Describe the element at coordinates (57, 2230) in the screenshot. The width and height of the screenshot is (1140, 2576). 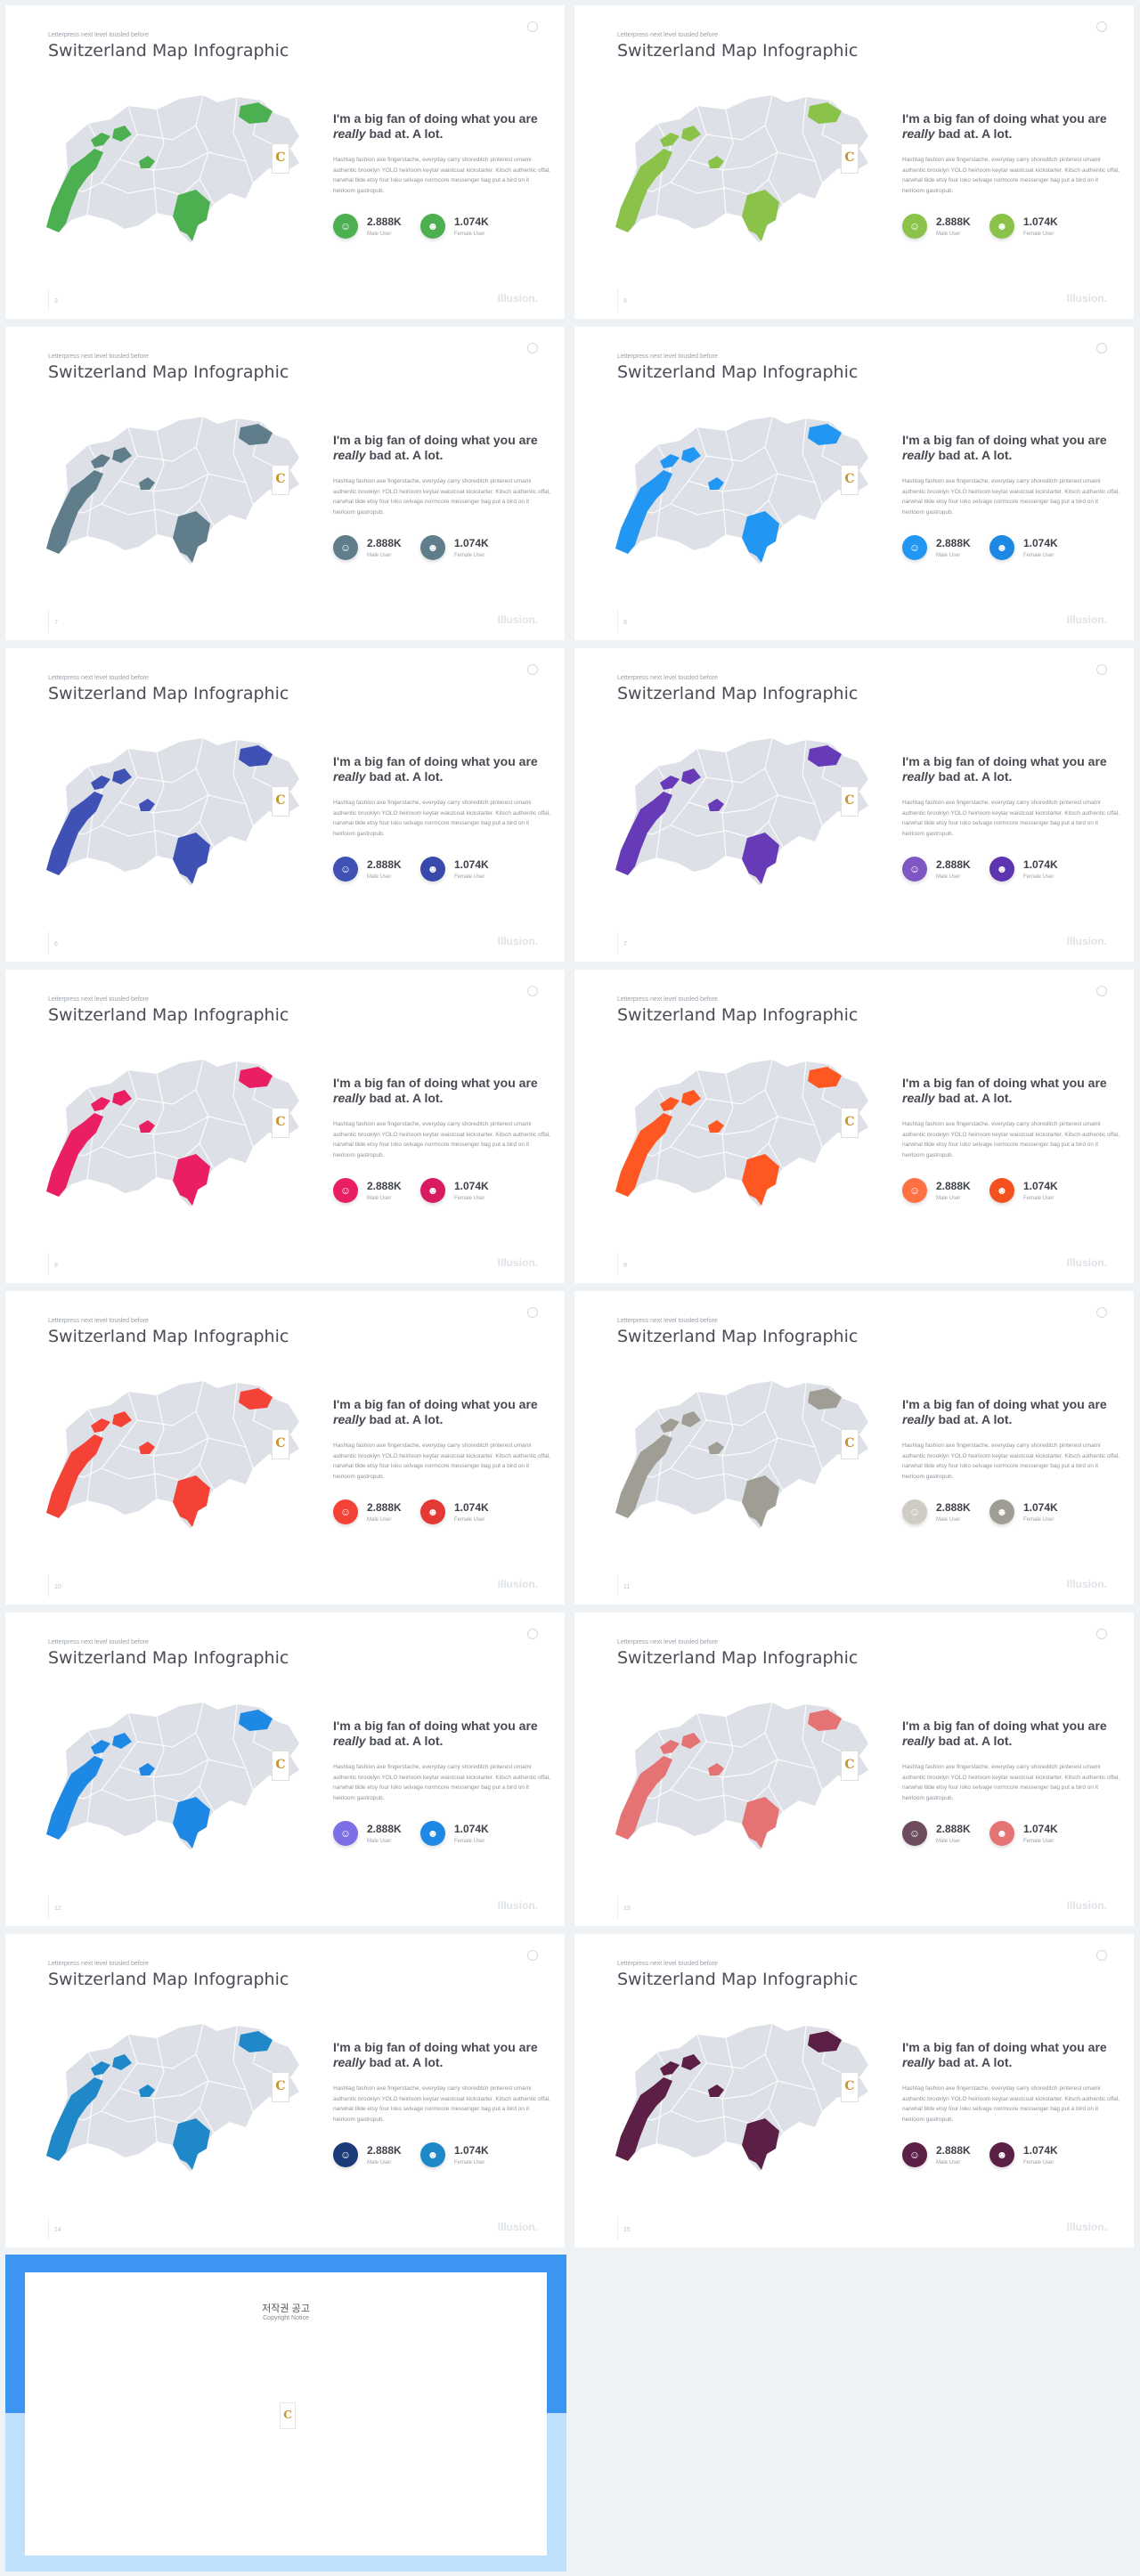
I see `page-number: 14` at that location.